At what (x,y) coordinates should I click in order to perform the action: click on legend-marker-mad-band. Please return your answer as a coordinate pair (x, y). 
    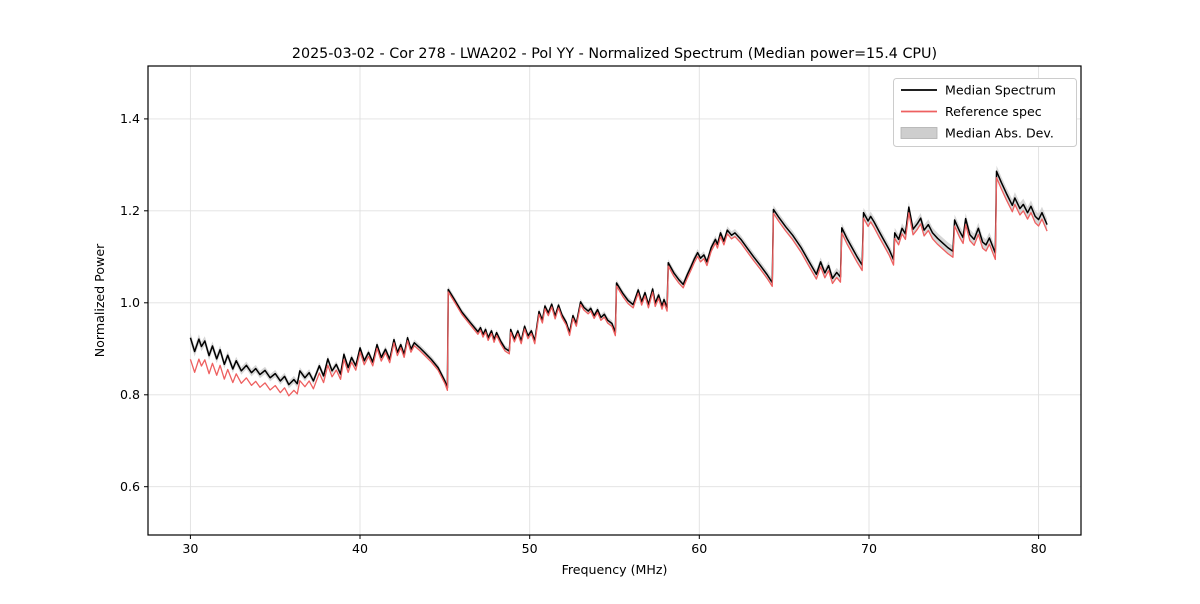
    Looking at the image, I should click on (919, 133).